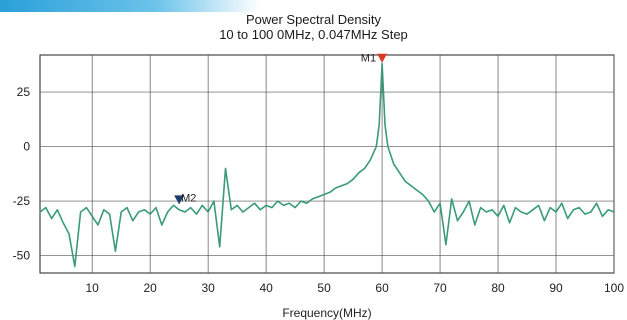 Image resolution: width=627 pixels, height=320 pixels. What do you see at coordinates (266, 288) in the screenshot?
I see `x-tick-label: 40` at bounding box center [266, 288].